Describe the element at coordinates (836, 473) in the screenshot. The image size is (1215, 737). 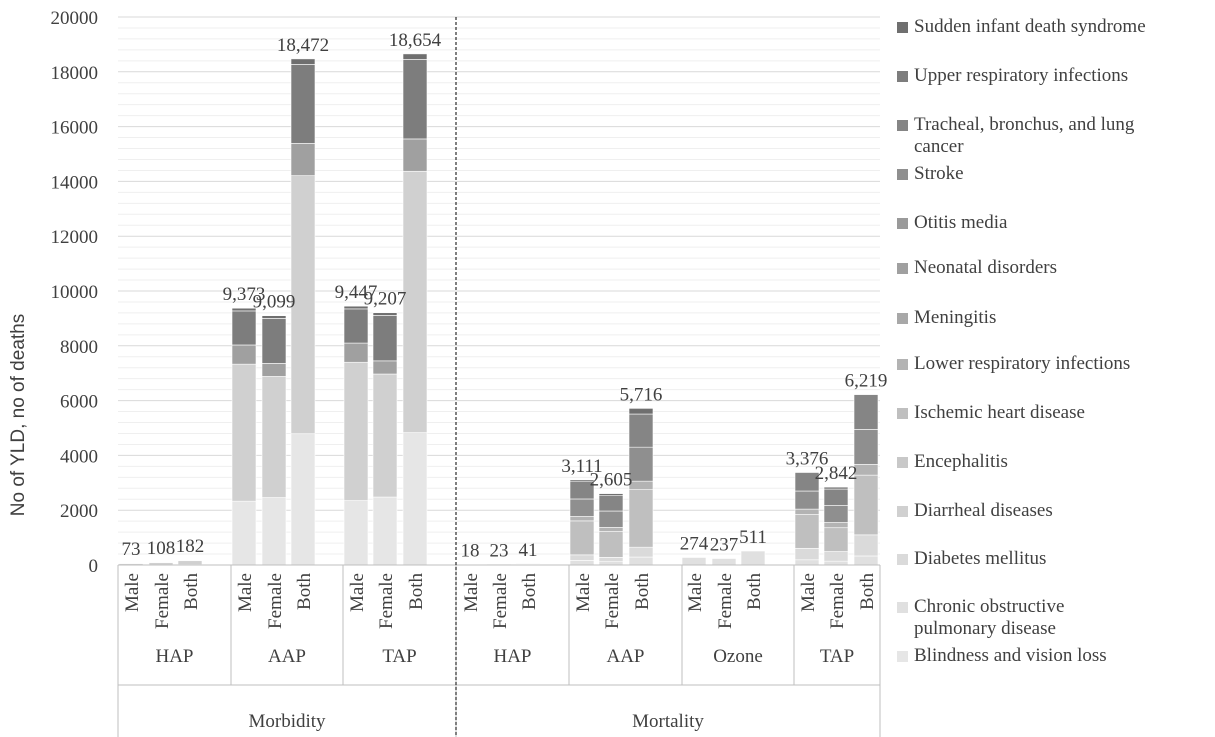
I see `bar-total-label: 2,842` at that location.